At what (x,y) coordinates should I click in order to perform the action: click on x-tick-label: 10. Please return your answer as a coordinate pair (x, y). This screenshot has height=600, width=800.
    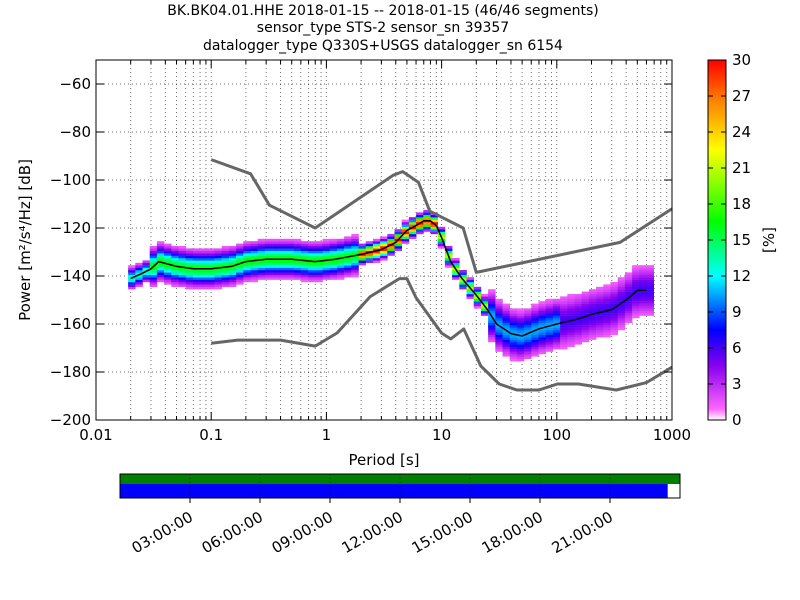
    Looking at the image, I should click on (441, 435).